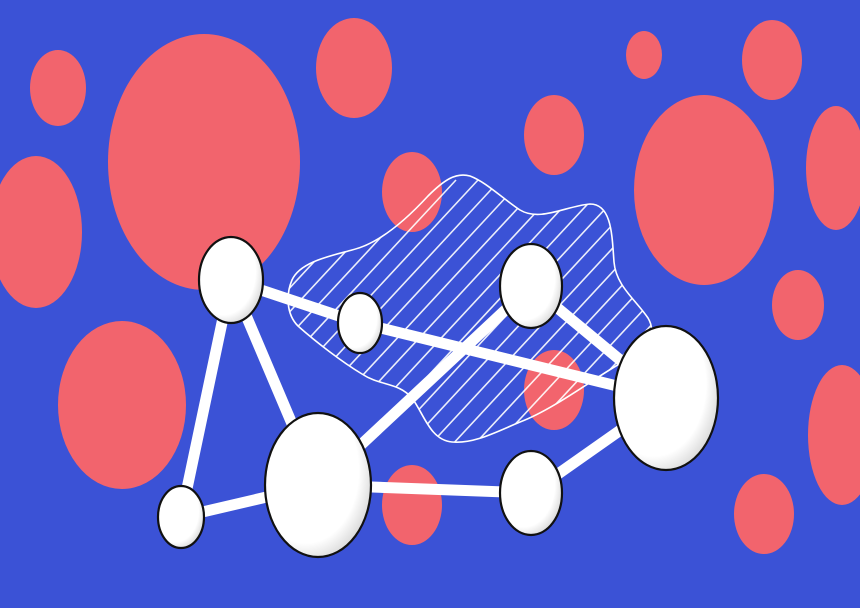 Image resolution: width=860 pixels, height=608 pixels. Describe the element at coordinates (531, 493) in the screenshot. I see `node-d` at that location.